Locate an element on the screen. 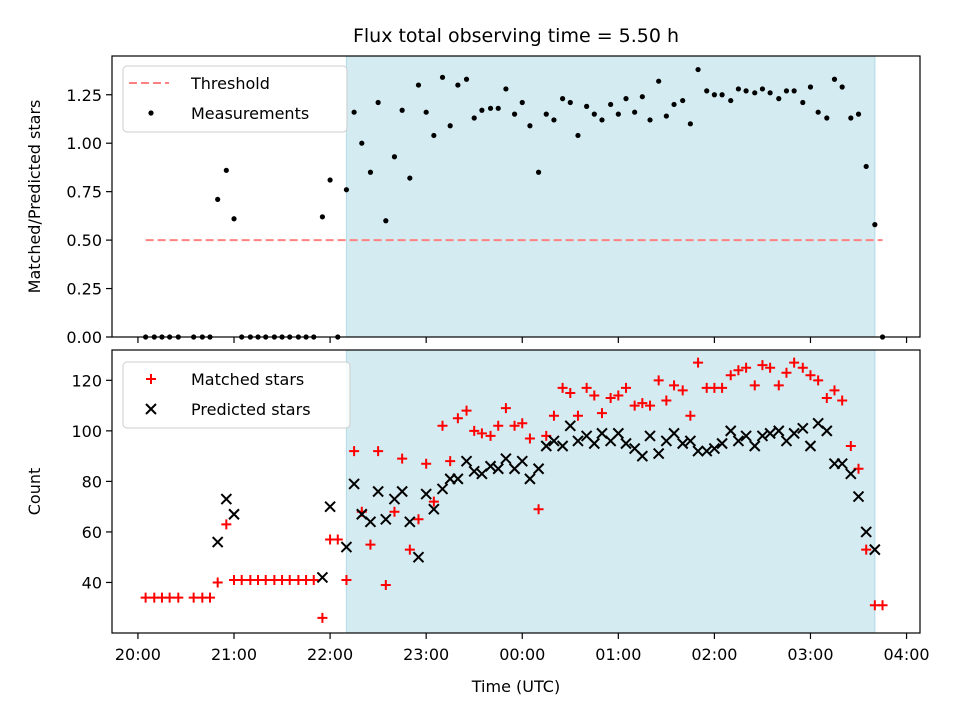  x-tick-label: 21:00 is located at coordinates (234, 654).